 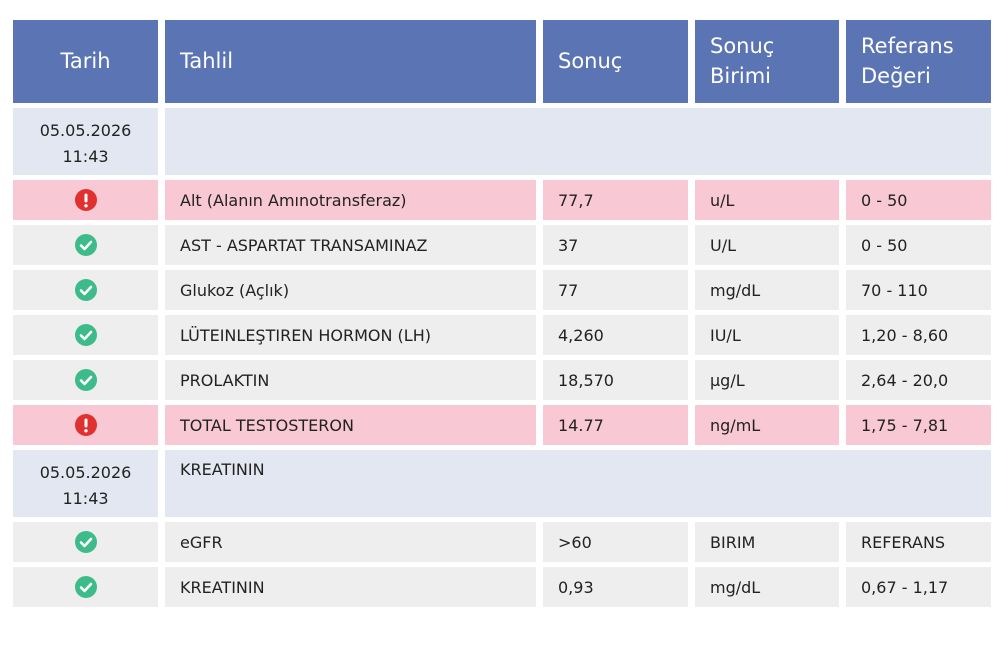 What do you see at coordinates (350, 542) in the screenshot?
I see `test-name: eGFR` at bounding box center [350, 542].